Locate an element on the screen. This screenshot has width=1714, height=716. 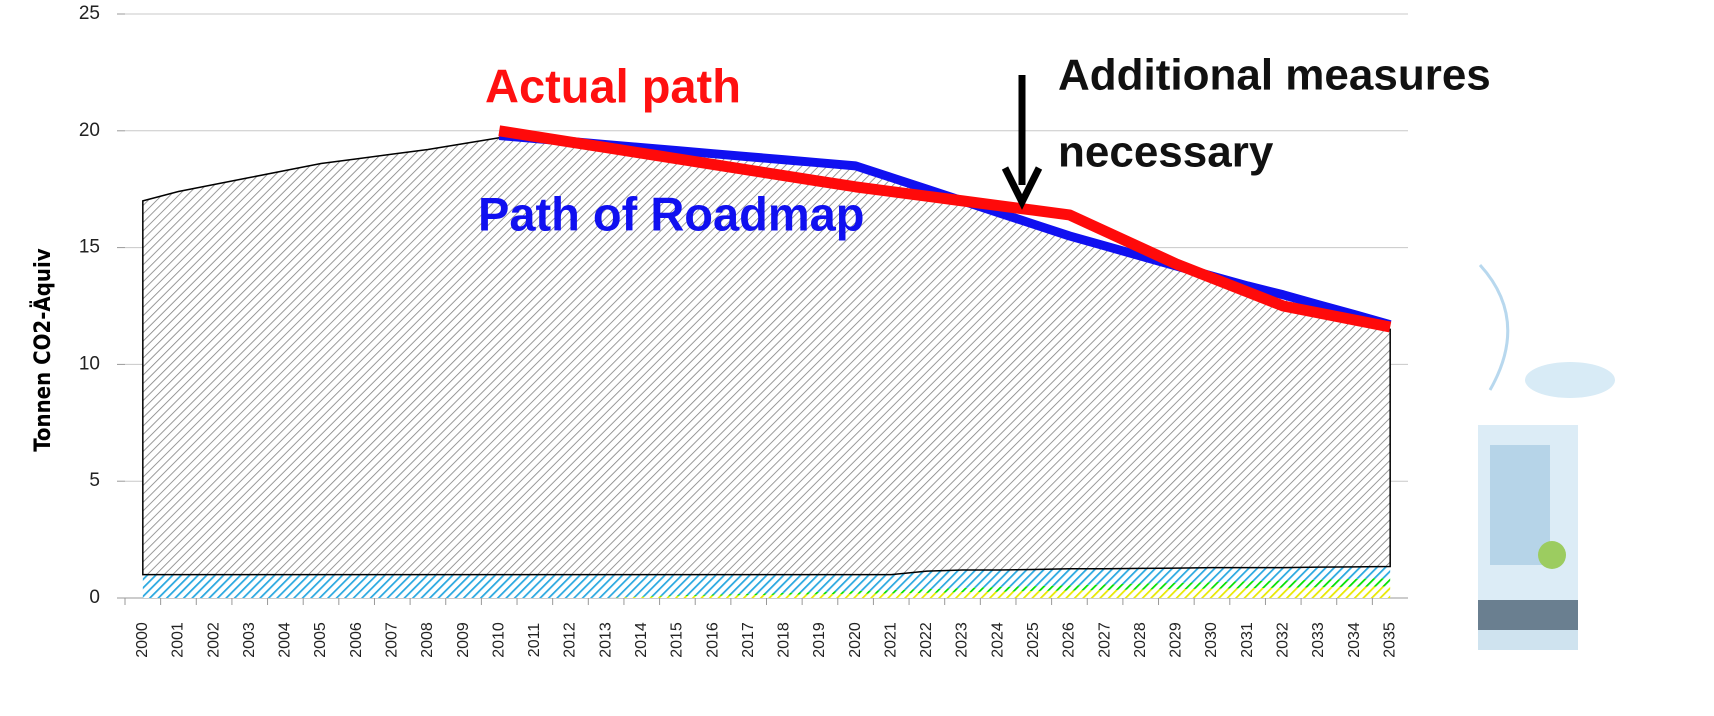
y-tick-label: 25 is located at coordinates (89, 13).